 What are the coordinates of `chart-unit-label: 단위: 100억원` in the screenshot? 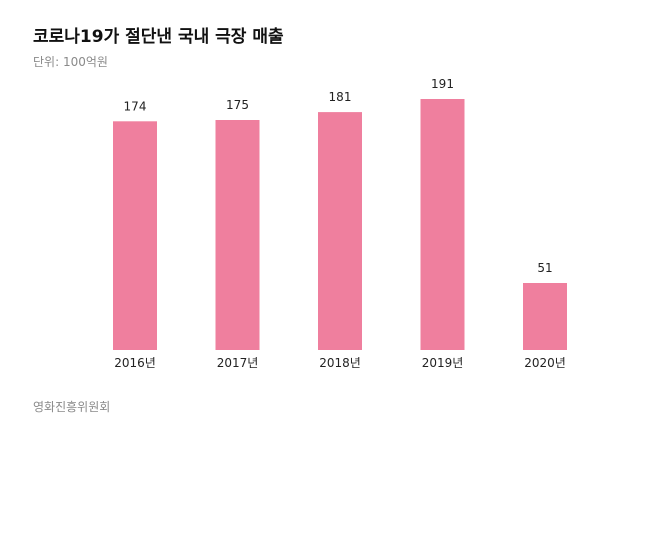 It's located at (70, 62).